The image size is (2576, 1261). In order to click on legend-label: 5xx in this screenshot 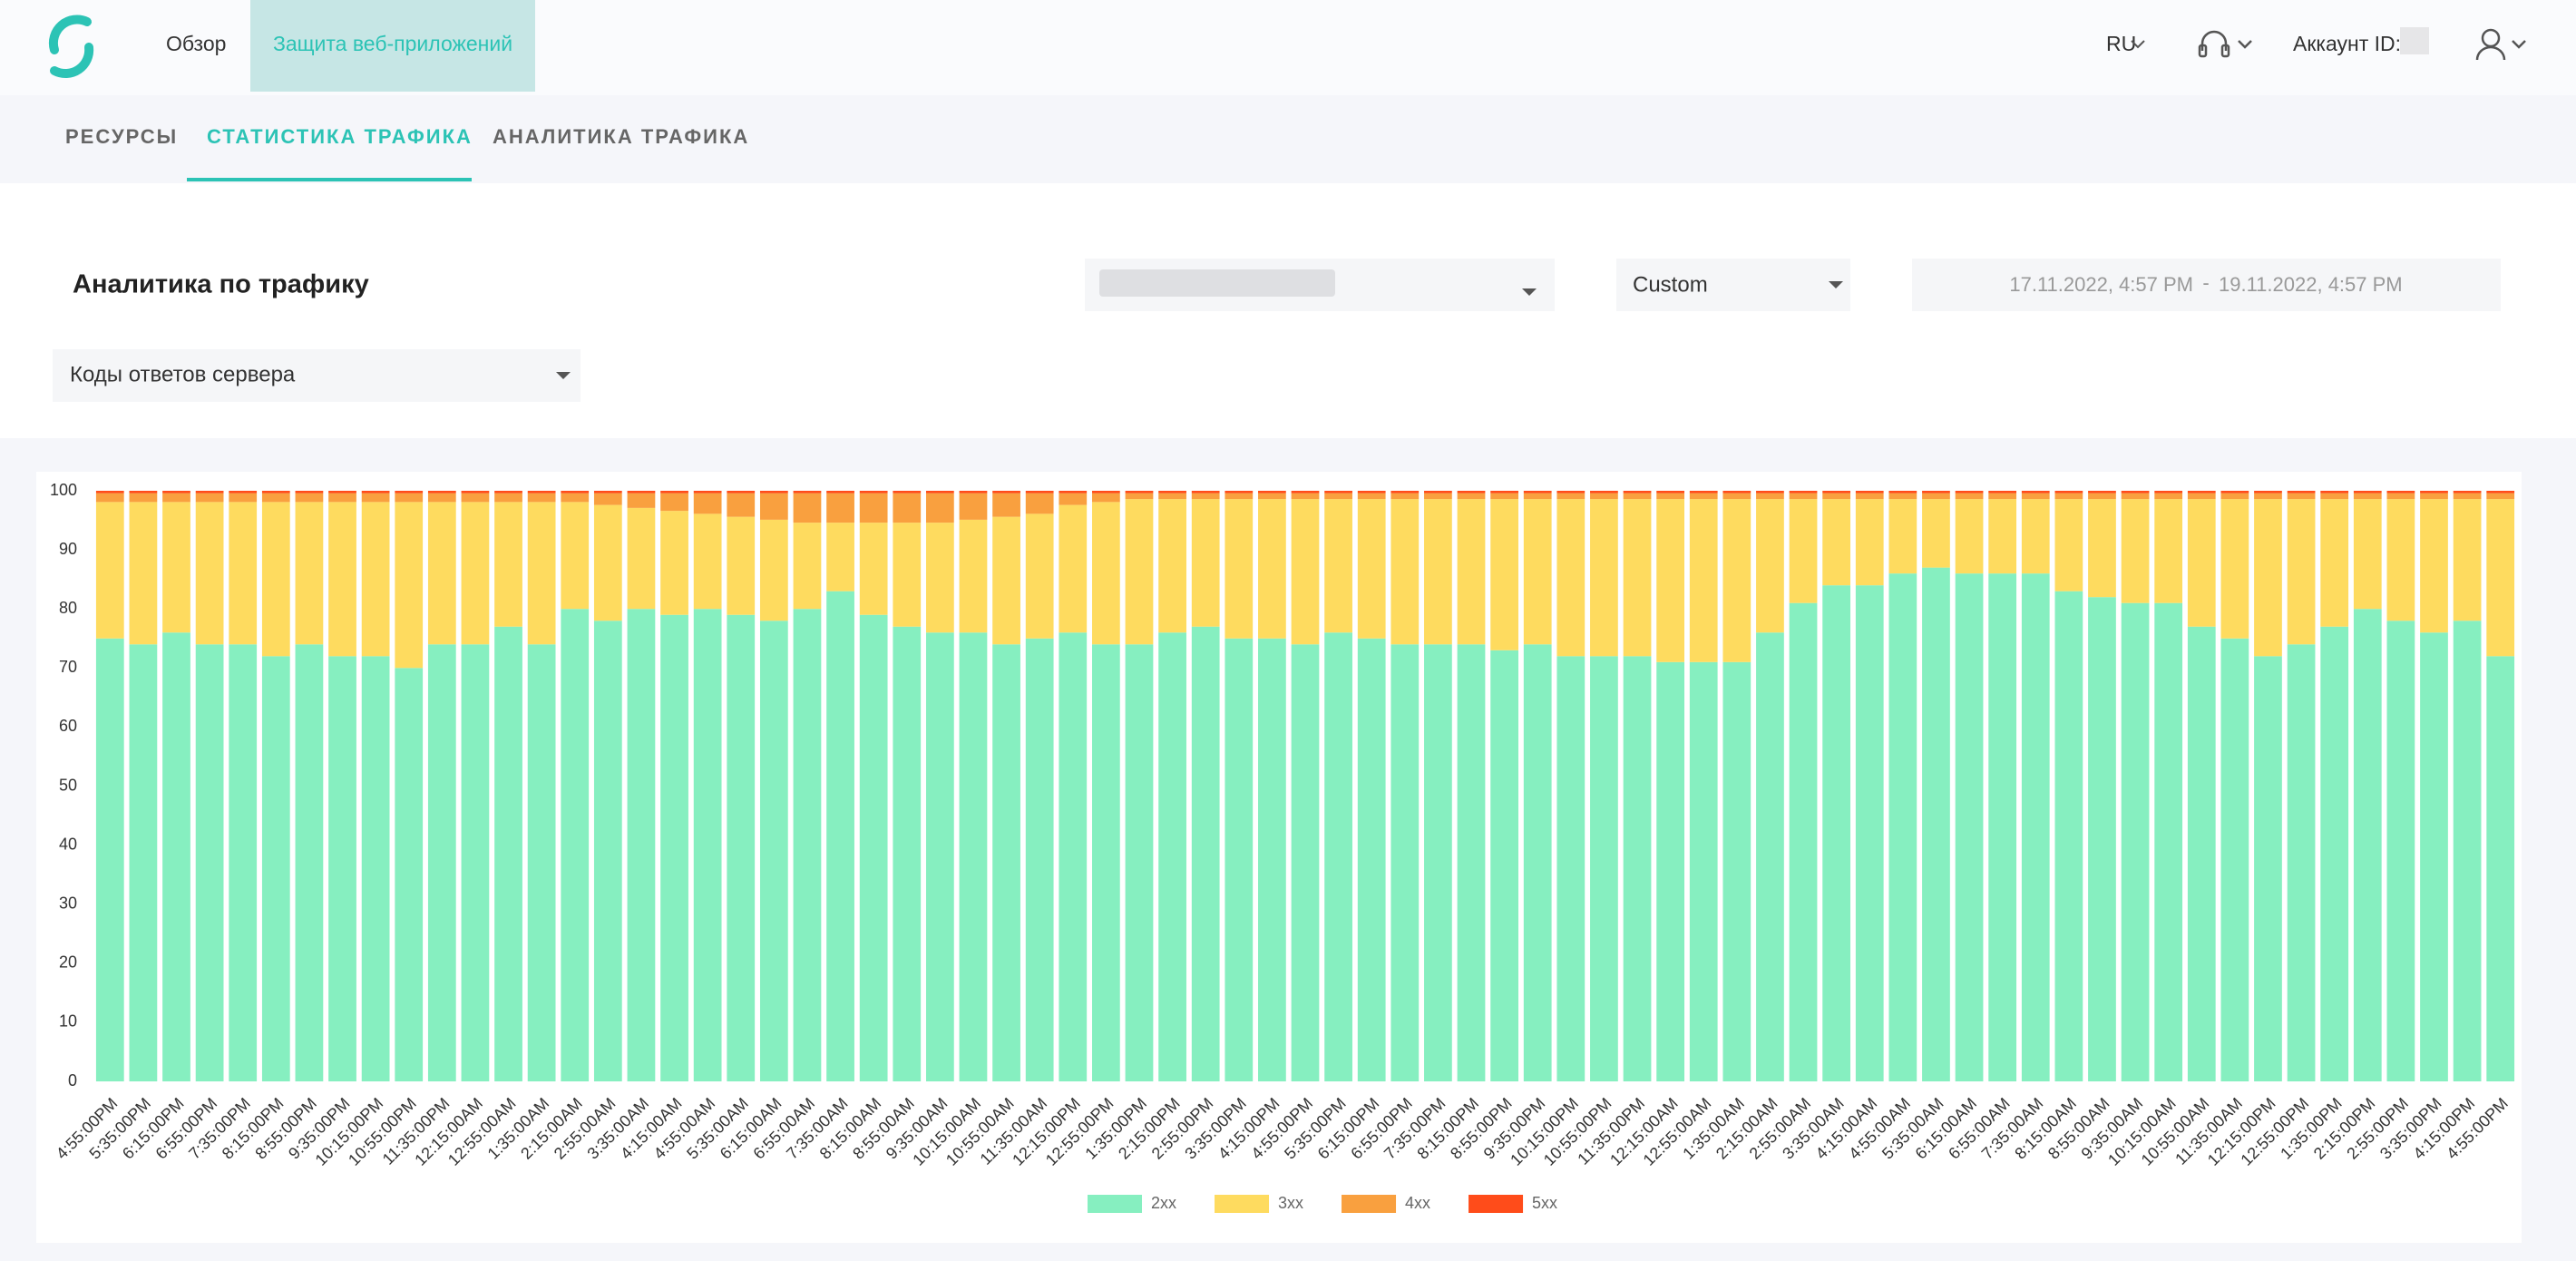, I will do `click(1544, 1203)`.